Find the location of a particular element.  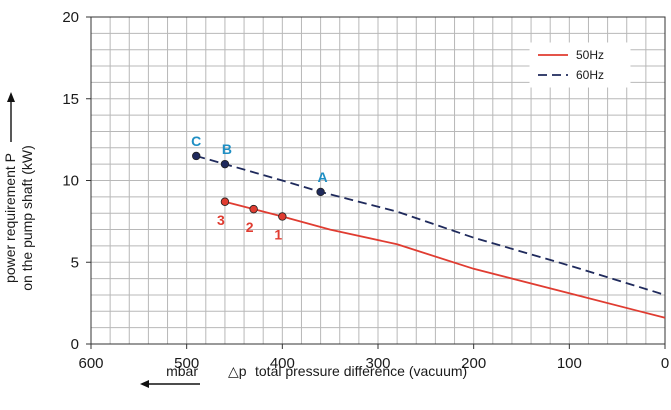

x-tick-label: 200 is located at coordinates (473, 363).